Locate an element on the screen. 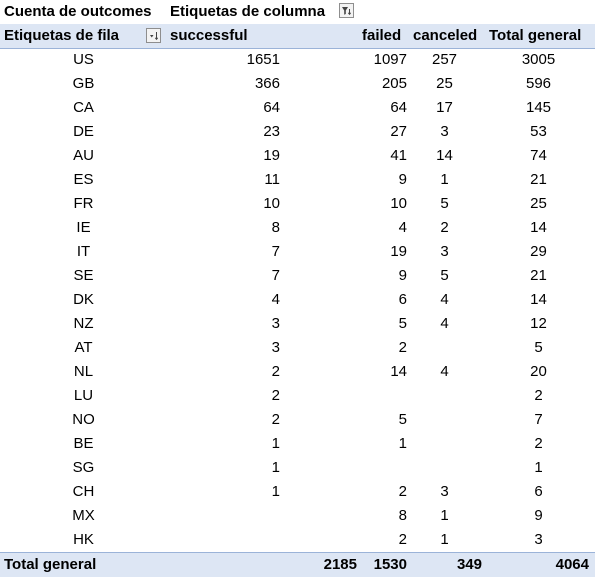 This screenshot has height=577, width=595. country-cell: HK is located at coordinates (83, 539).